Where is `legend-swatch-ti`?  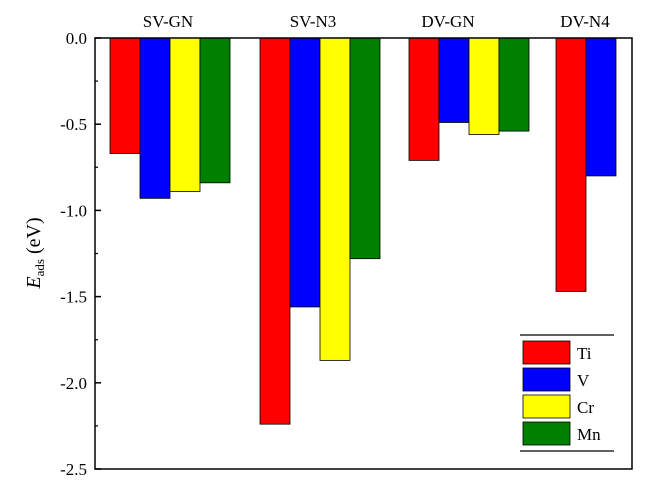 legend-swatch-ti is located at coordinates (546, 352).